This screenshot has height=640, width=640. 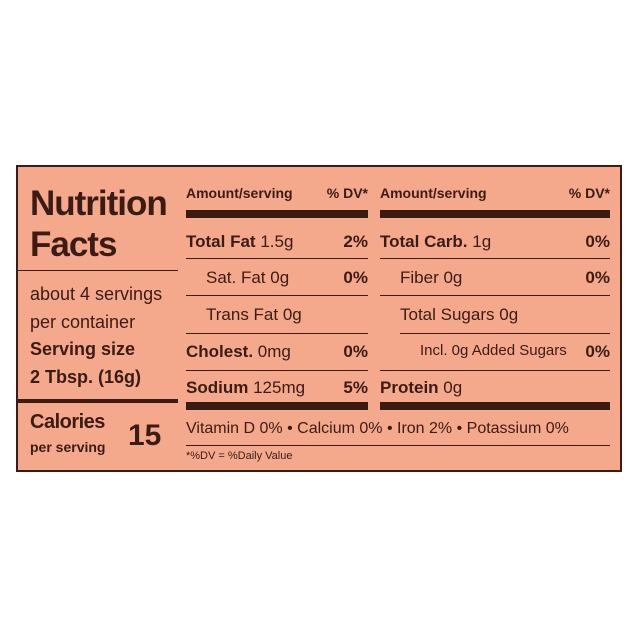 I want to click on title-text: Nutrition Facts, so click(x=99, y=224).